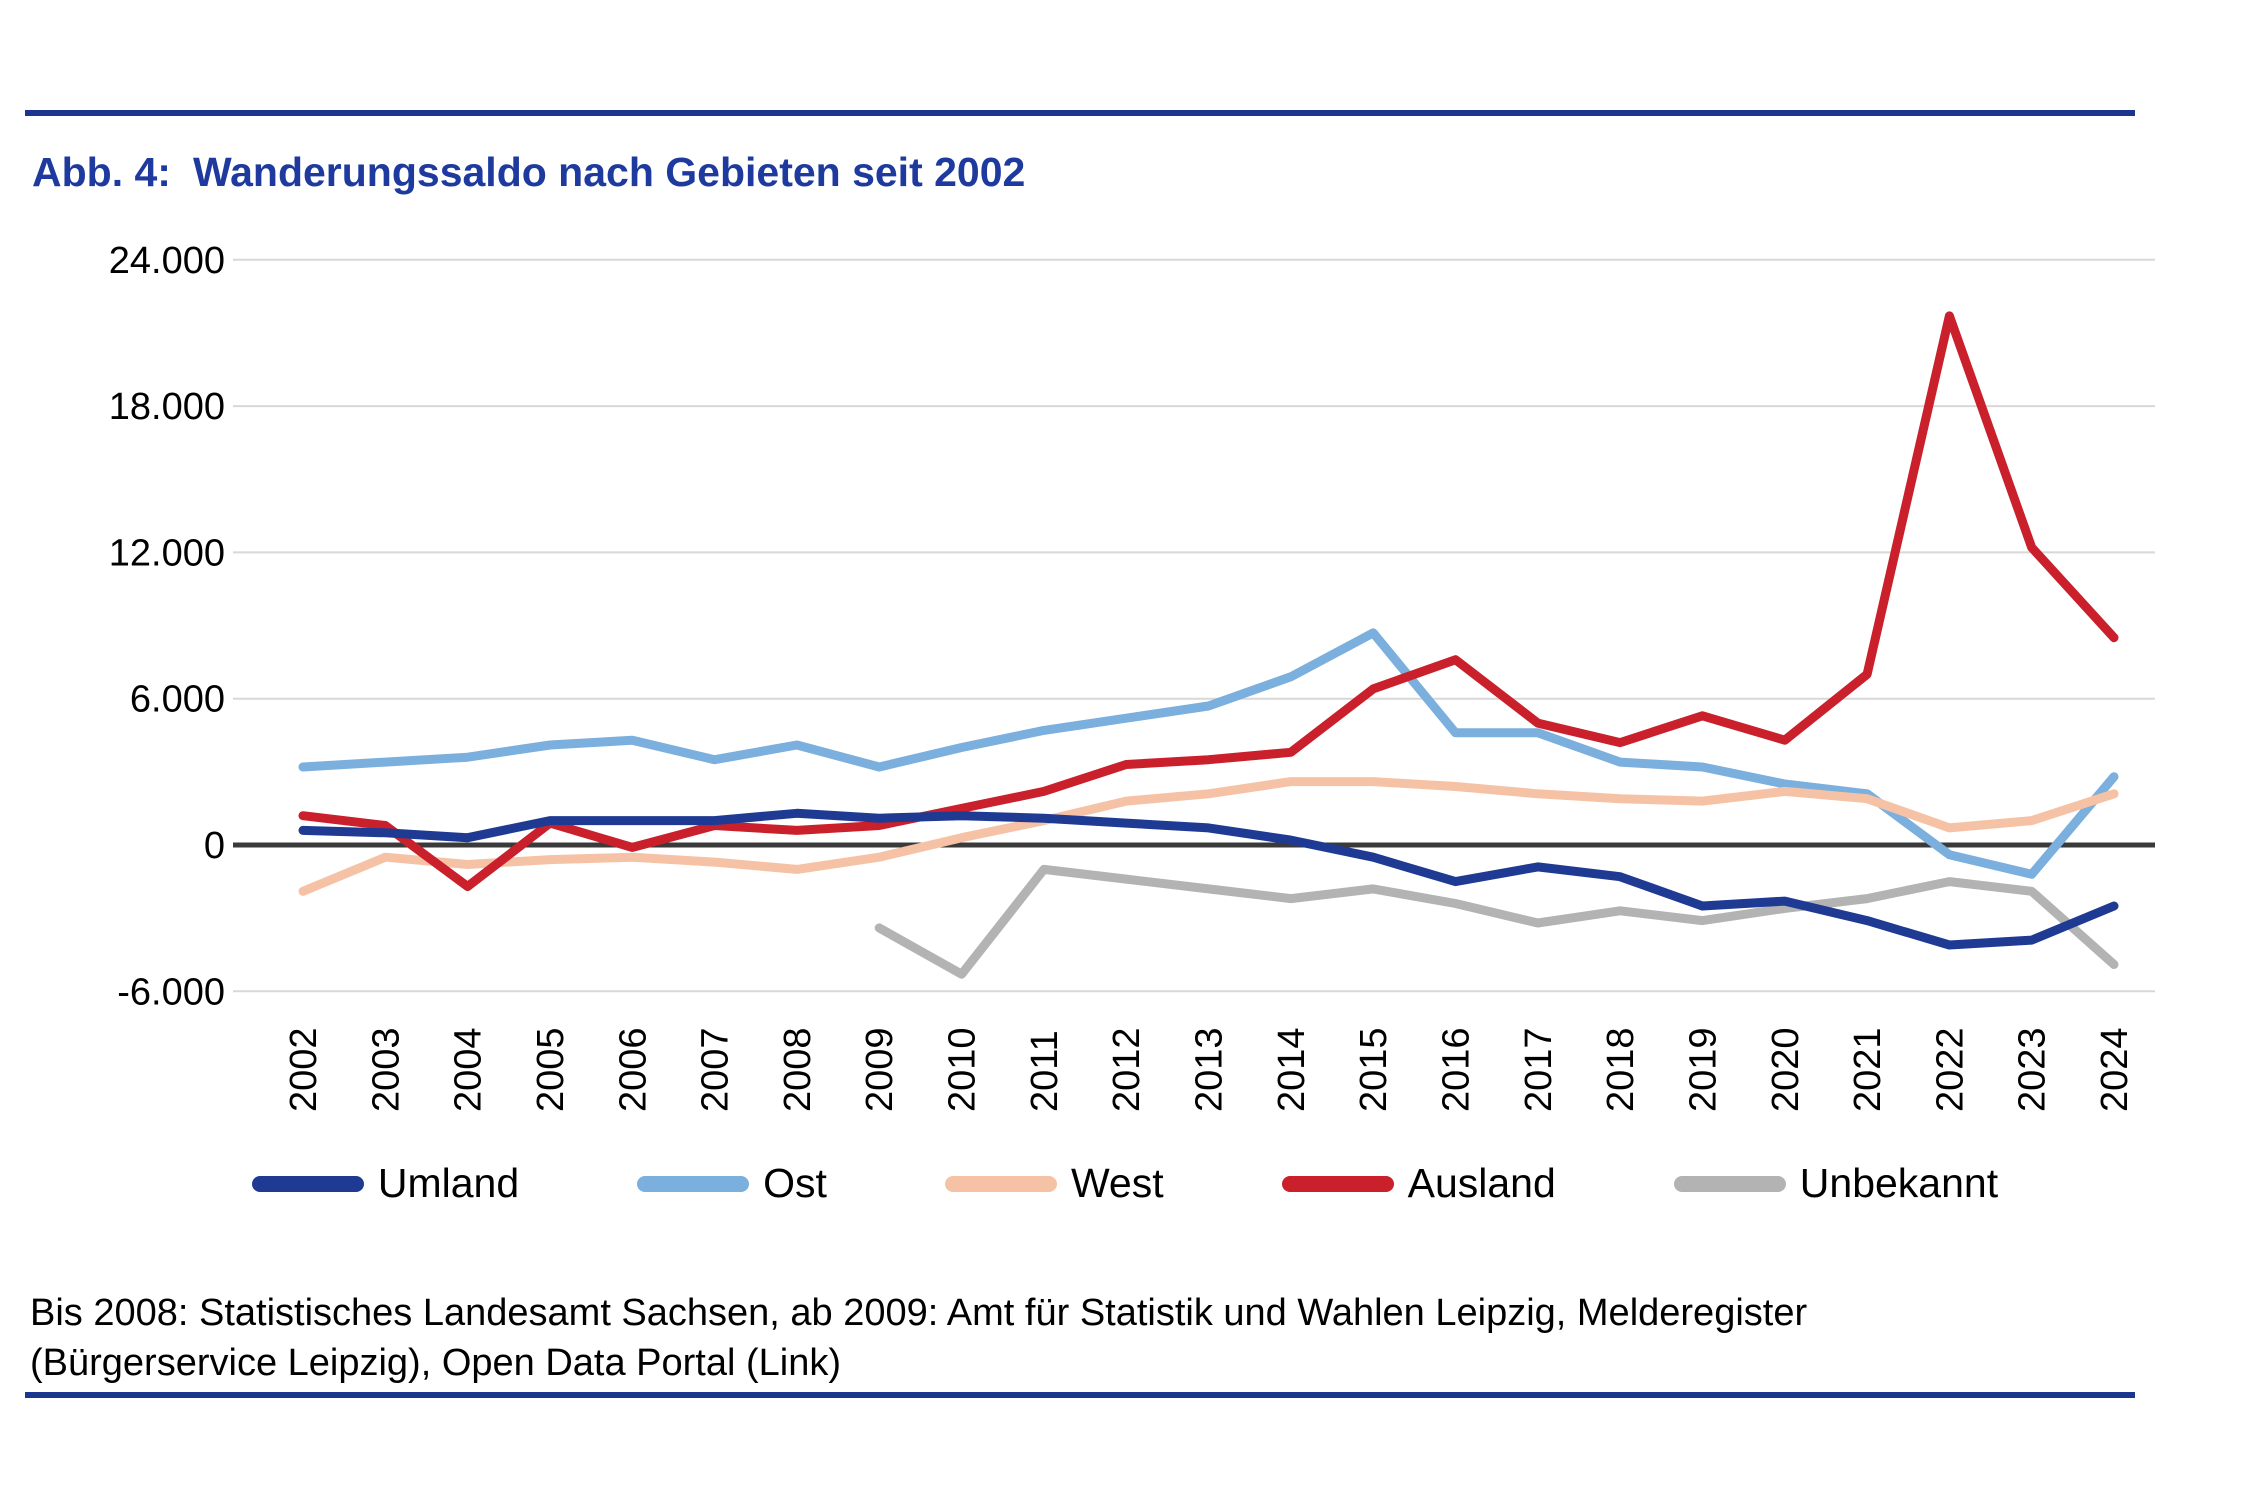 This screenshot has width=2250, height=1500. Describe the element at coordinates (214, 846) in the screenshot. I see `y-tick-label-0: 0` at that location.